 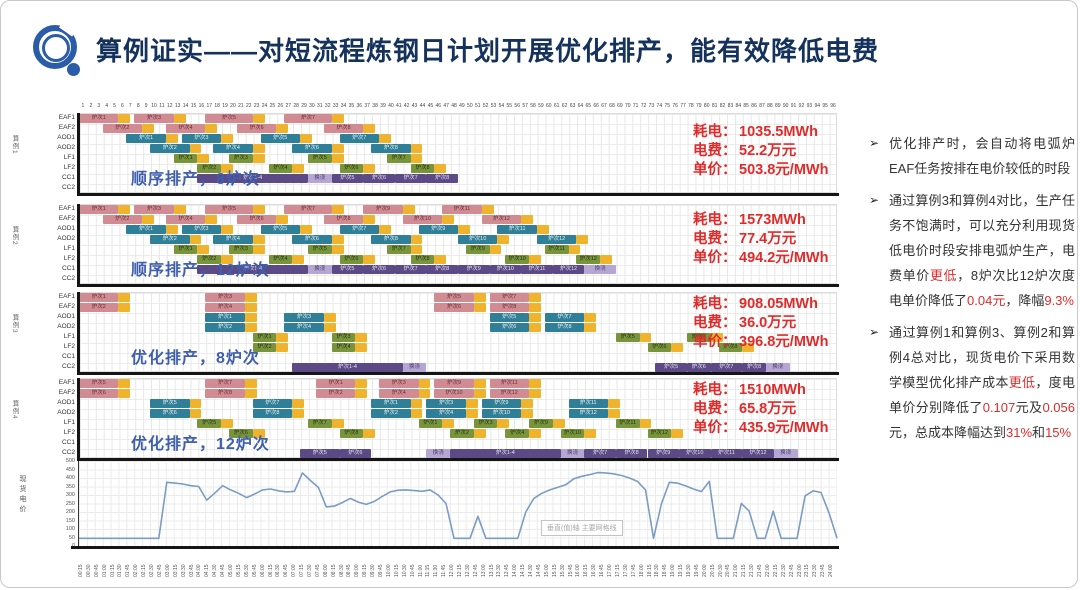 I want to click on price-x-tick: 12:45, so click(x=475, y=570).